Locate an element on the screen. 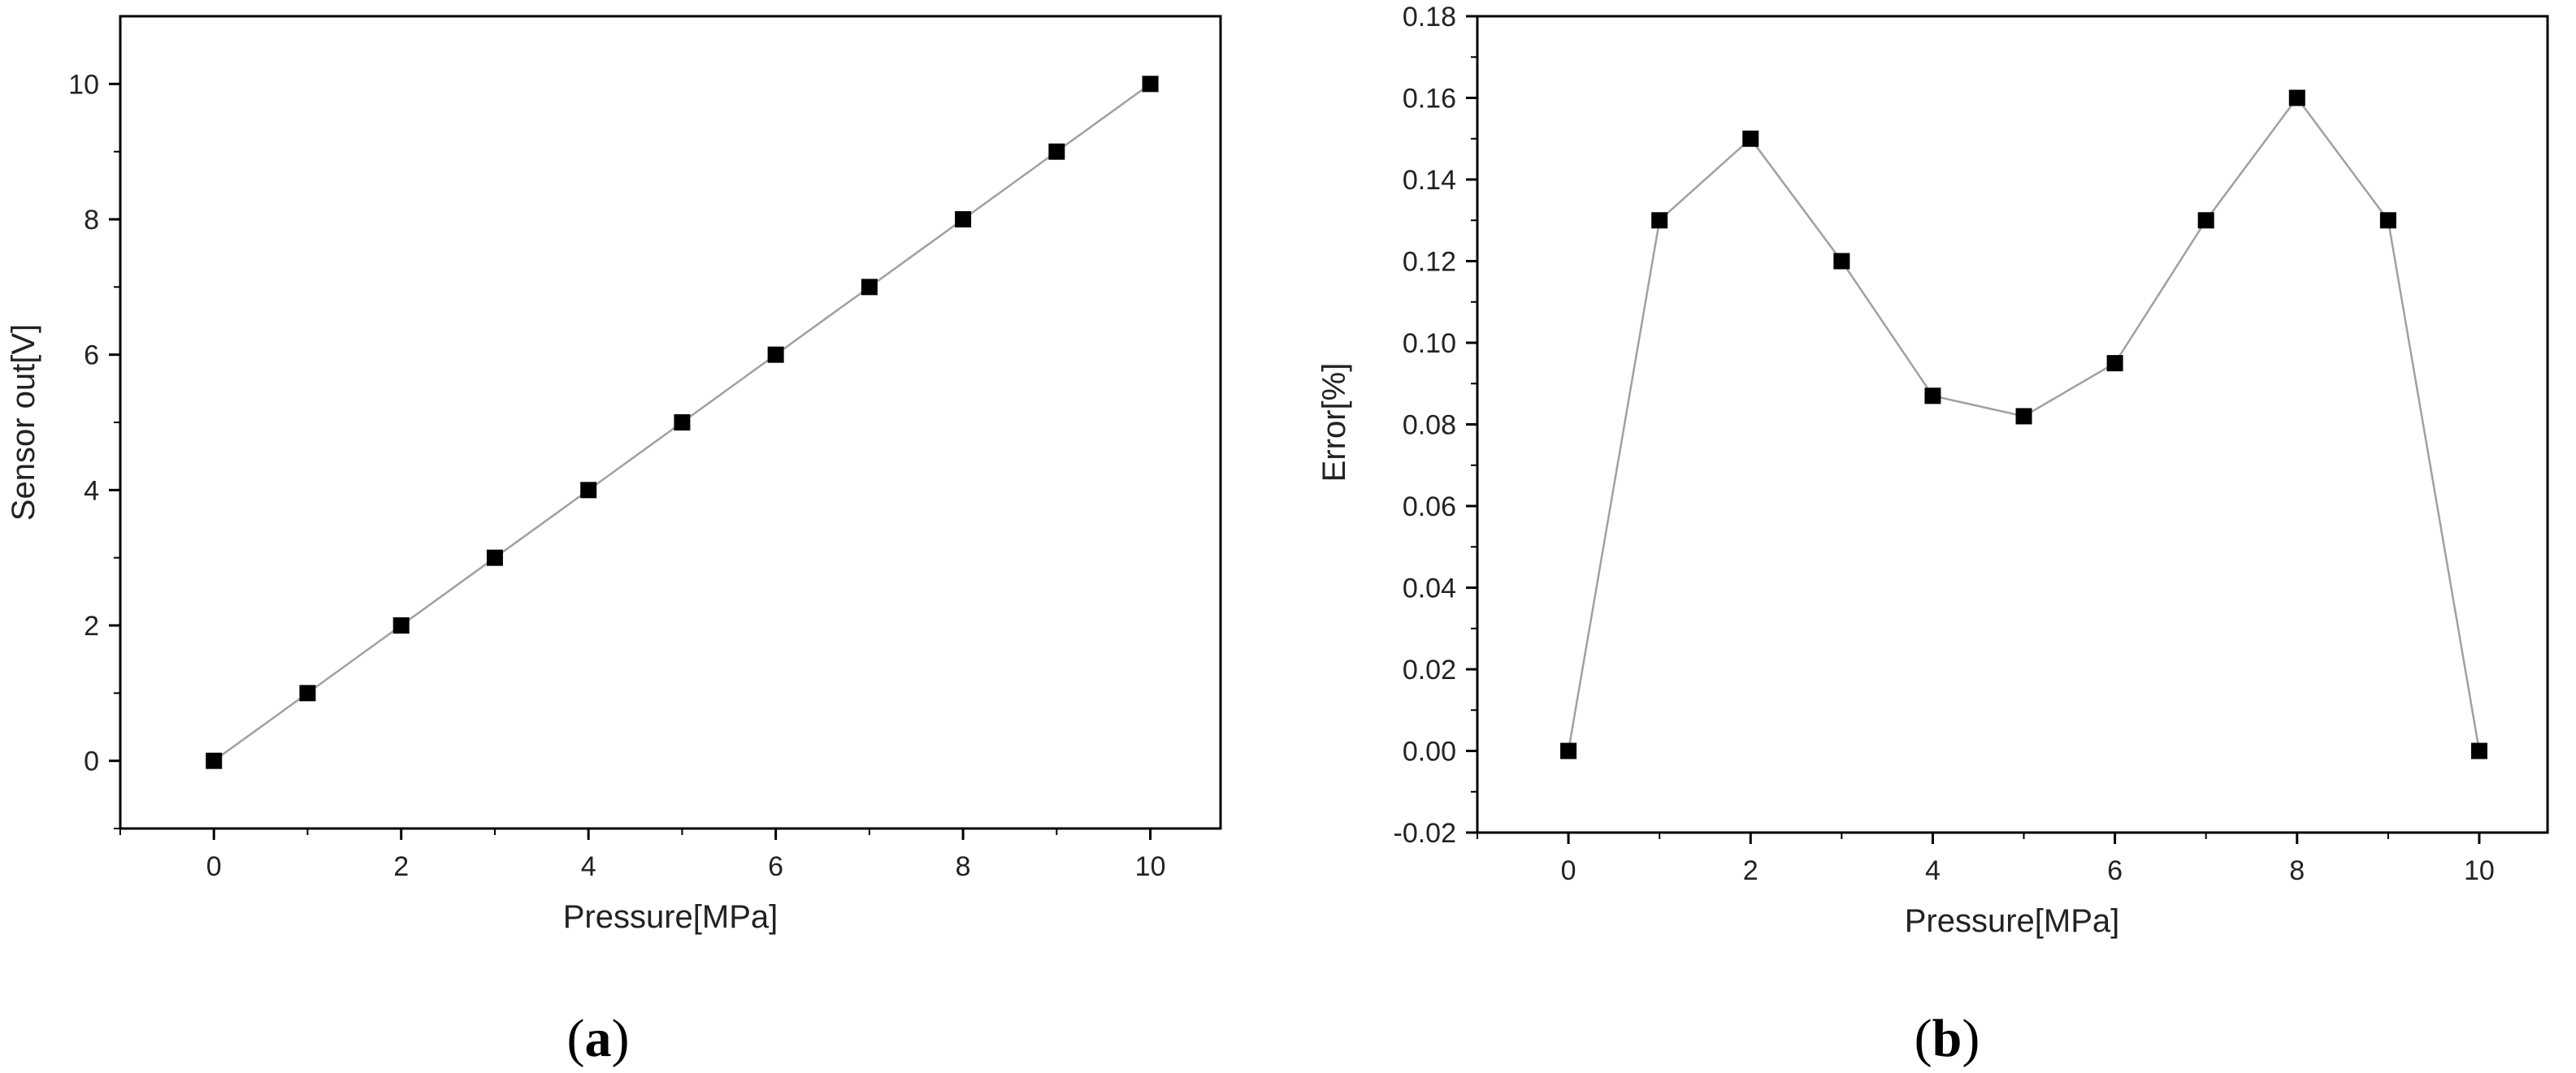 This screenshot has height=1073, width=2576. y-tick-label: 0.12 is located at coordinates (1429, 262).